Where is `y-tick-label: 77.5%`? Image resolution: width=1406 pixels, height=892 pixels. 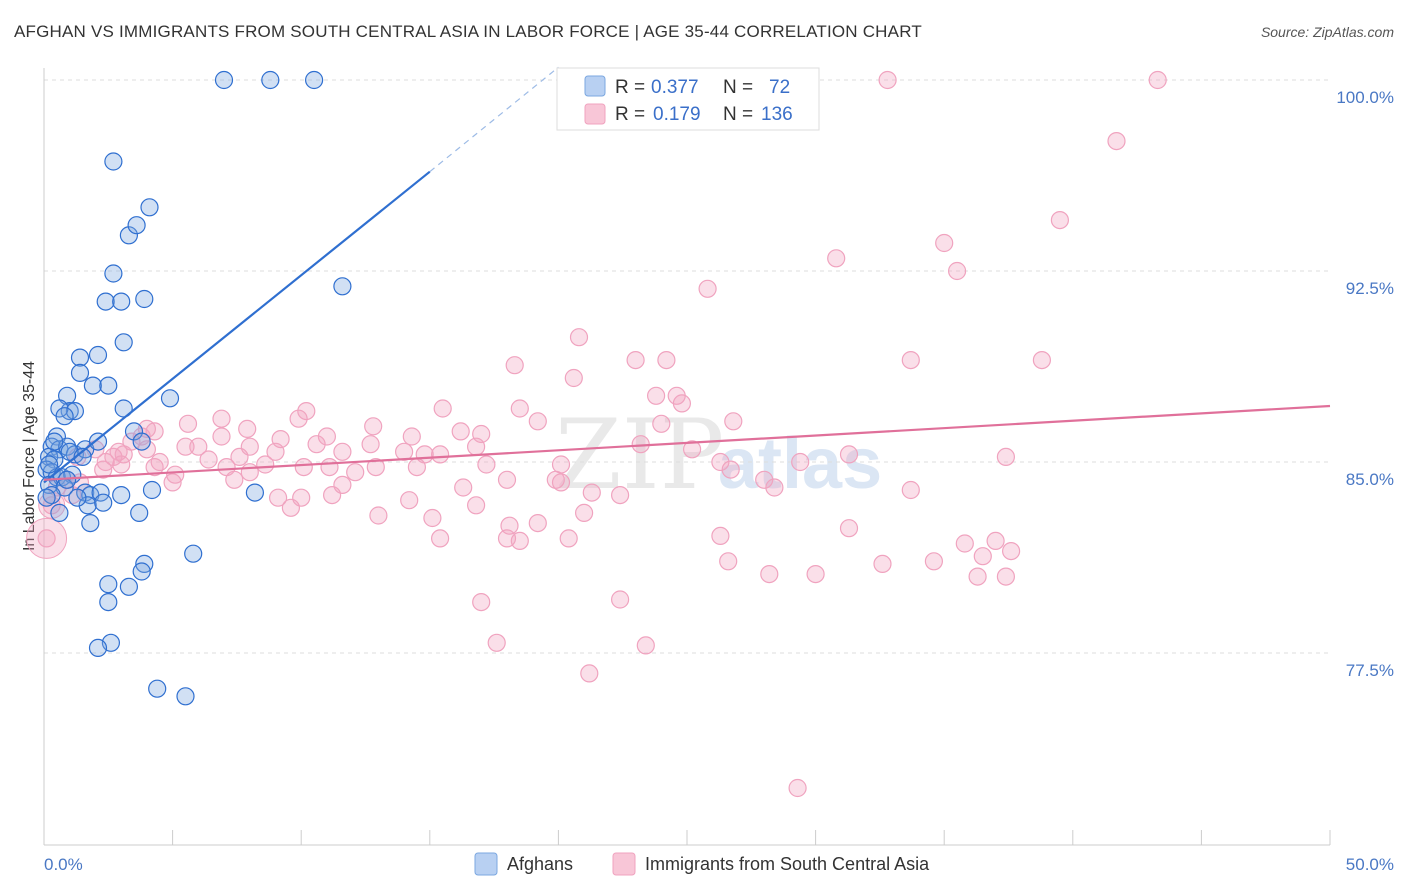 y-tick-label: 77.5% is located at coordinates (1370, 670).